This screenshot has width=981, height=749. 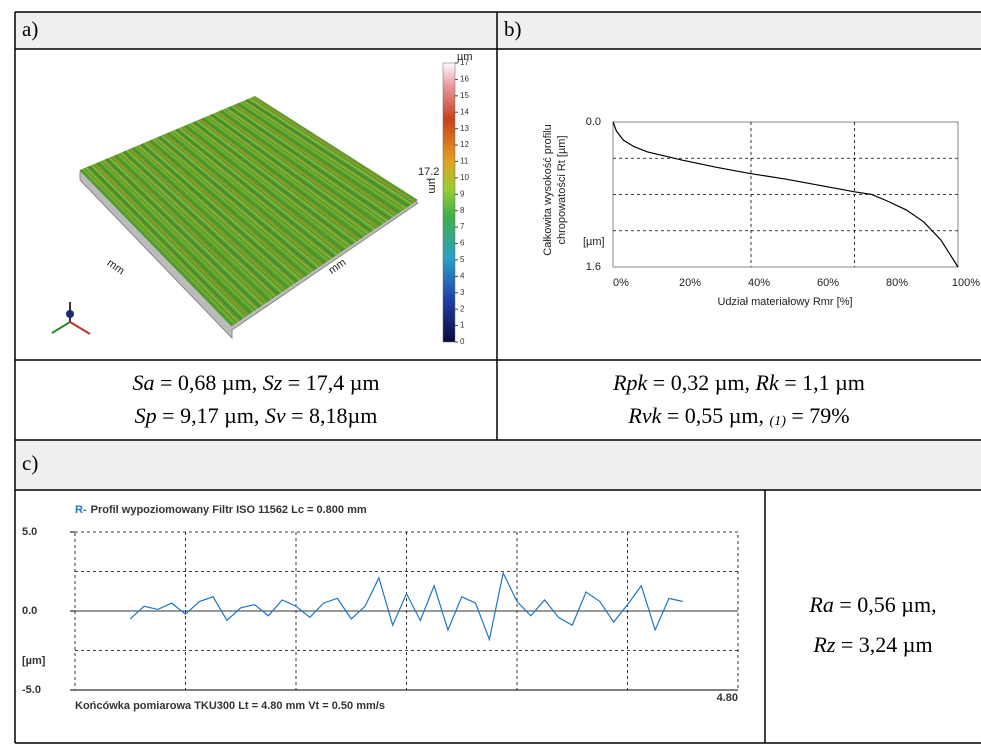 I want to click on colorbar-tick-label: 17, so click(x=464, y=62).